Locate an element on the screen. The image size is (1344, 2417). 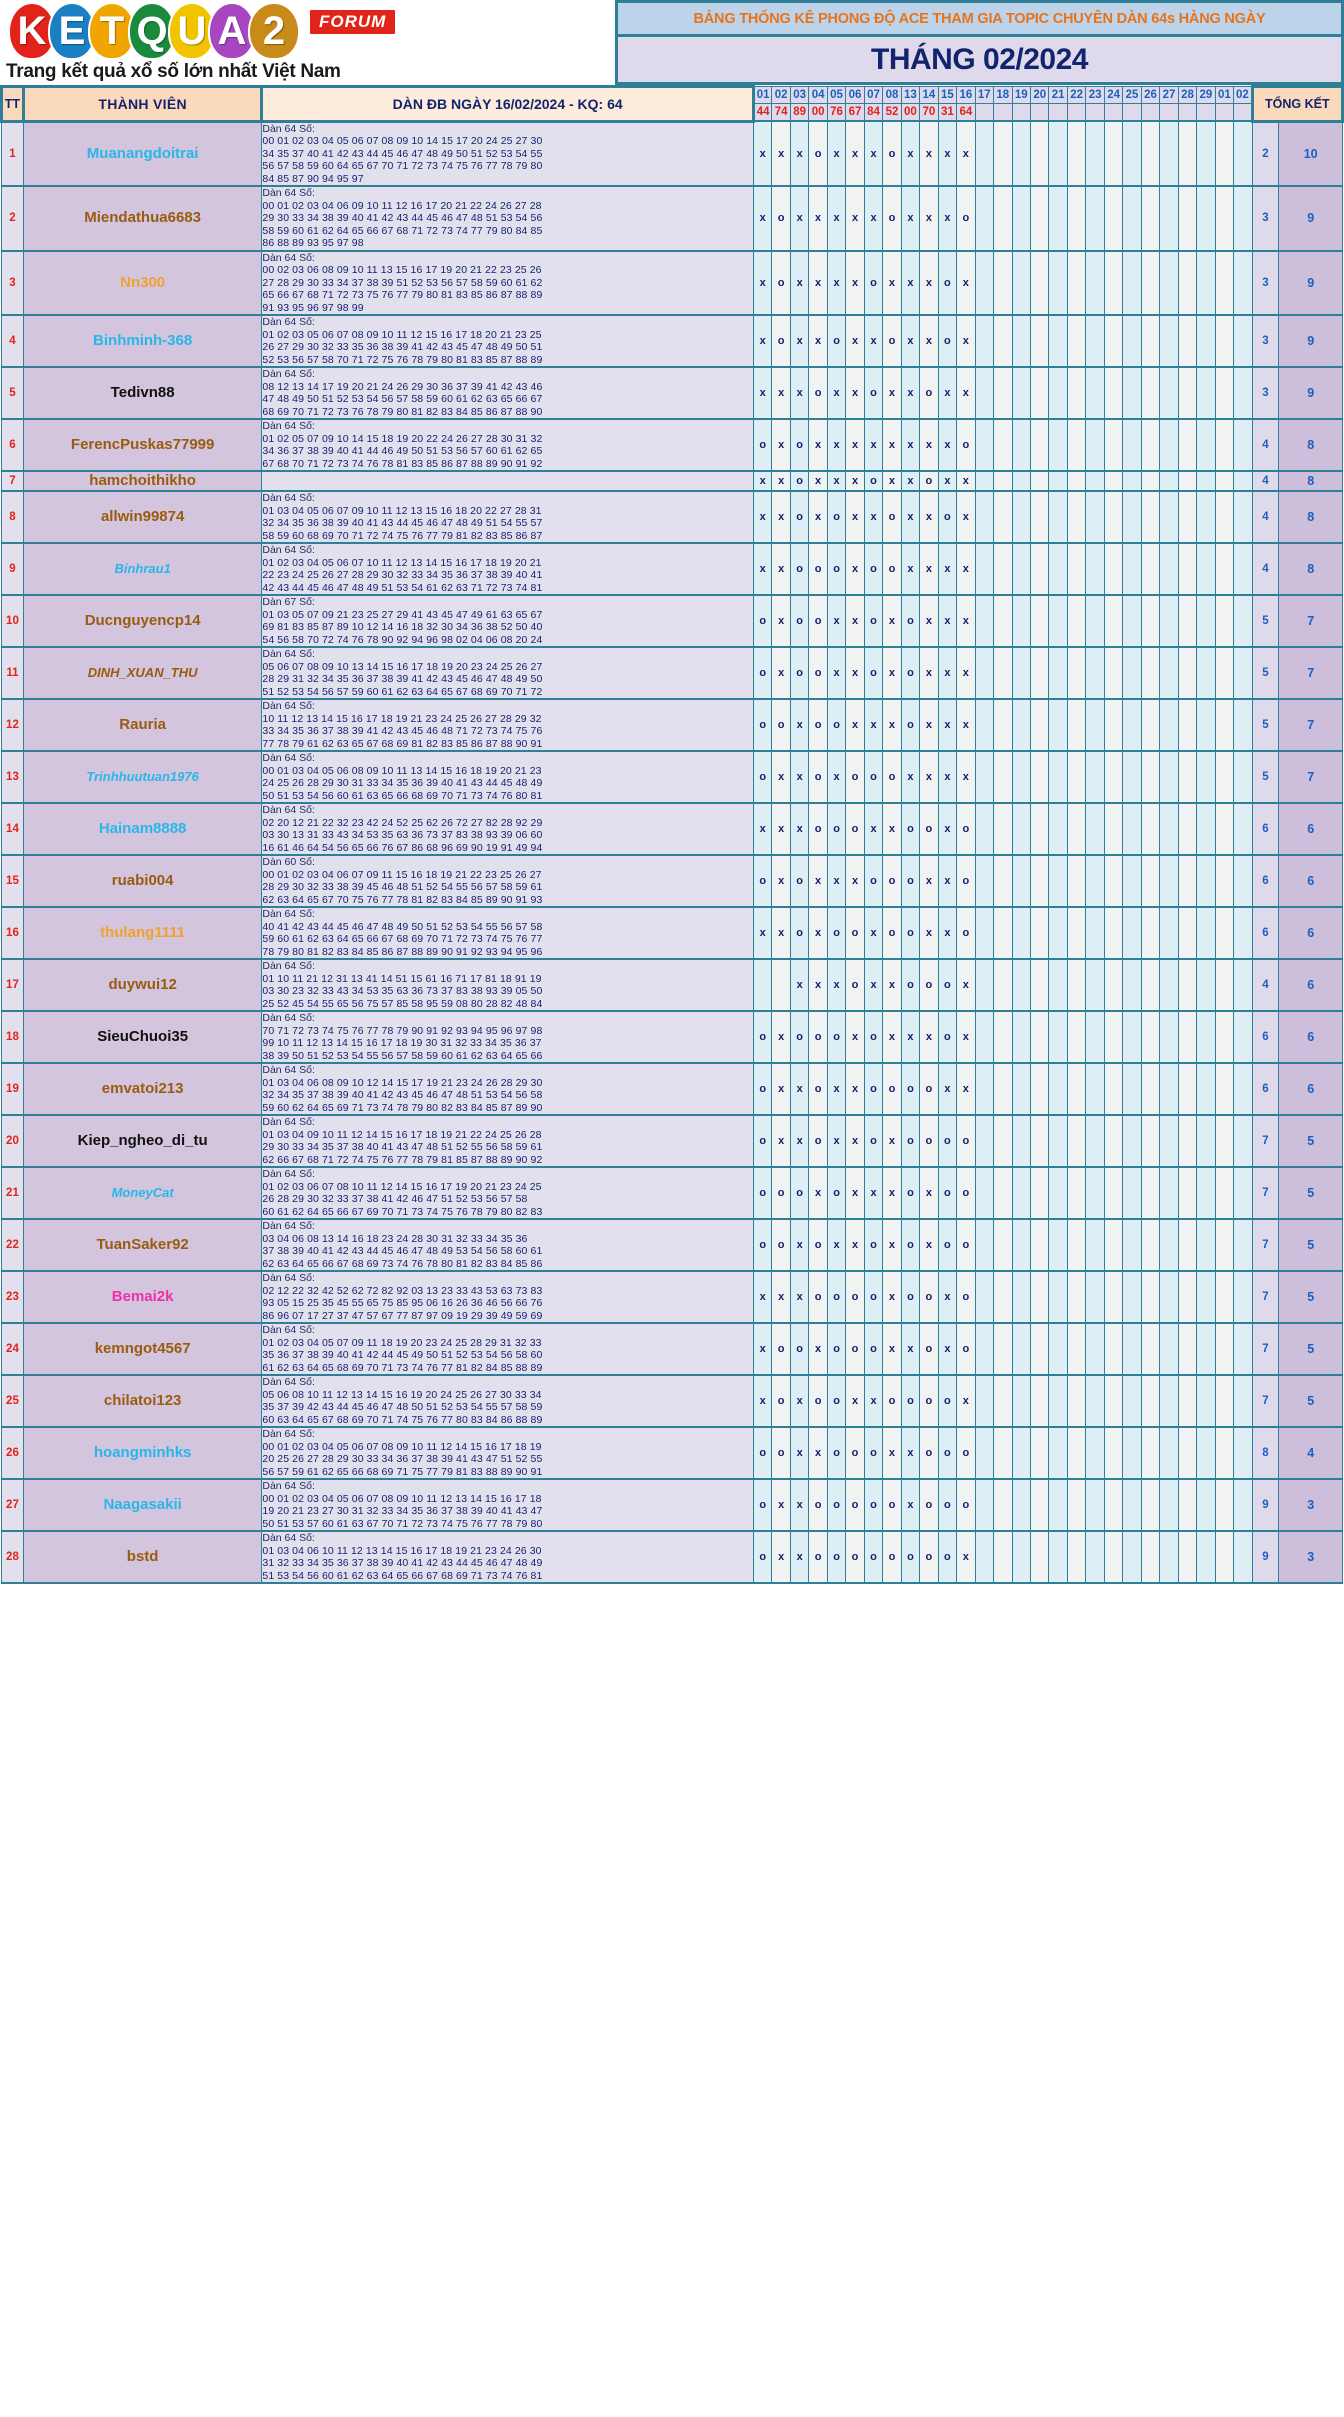
mark-cell-9: o is located at coordinates (929, 481).